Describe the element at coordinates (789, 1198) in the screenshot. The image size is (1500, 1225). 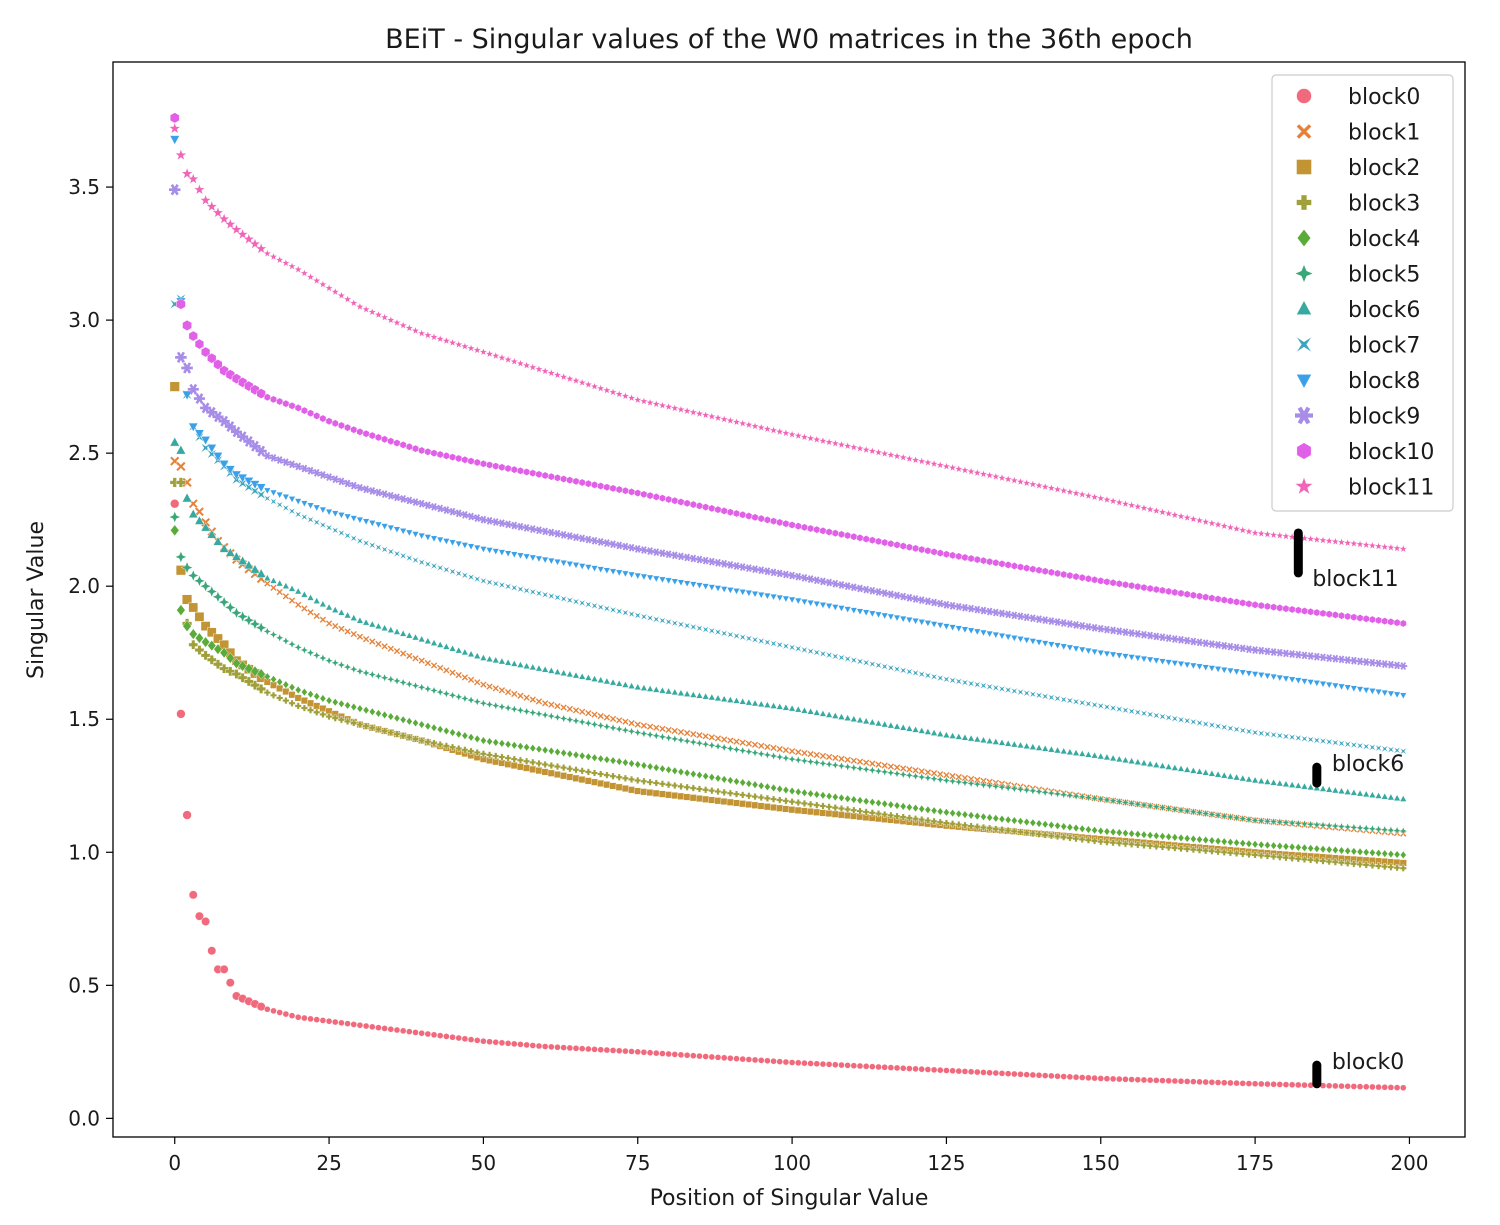
I see `x-axis-label: Position of Singular Value` at that location.